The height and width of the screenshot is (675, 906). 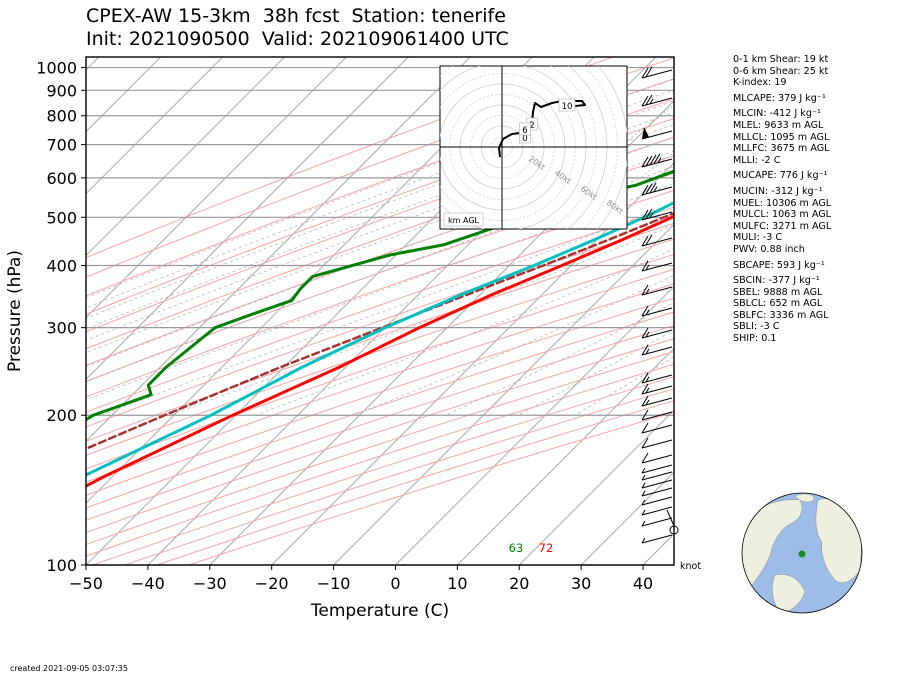 What do you see at coordinates (524, 139) in the screenshot?
I see `hodograph-height-label: 0` at bounding box center [524, 139].